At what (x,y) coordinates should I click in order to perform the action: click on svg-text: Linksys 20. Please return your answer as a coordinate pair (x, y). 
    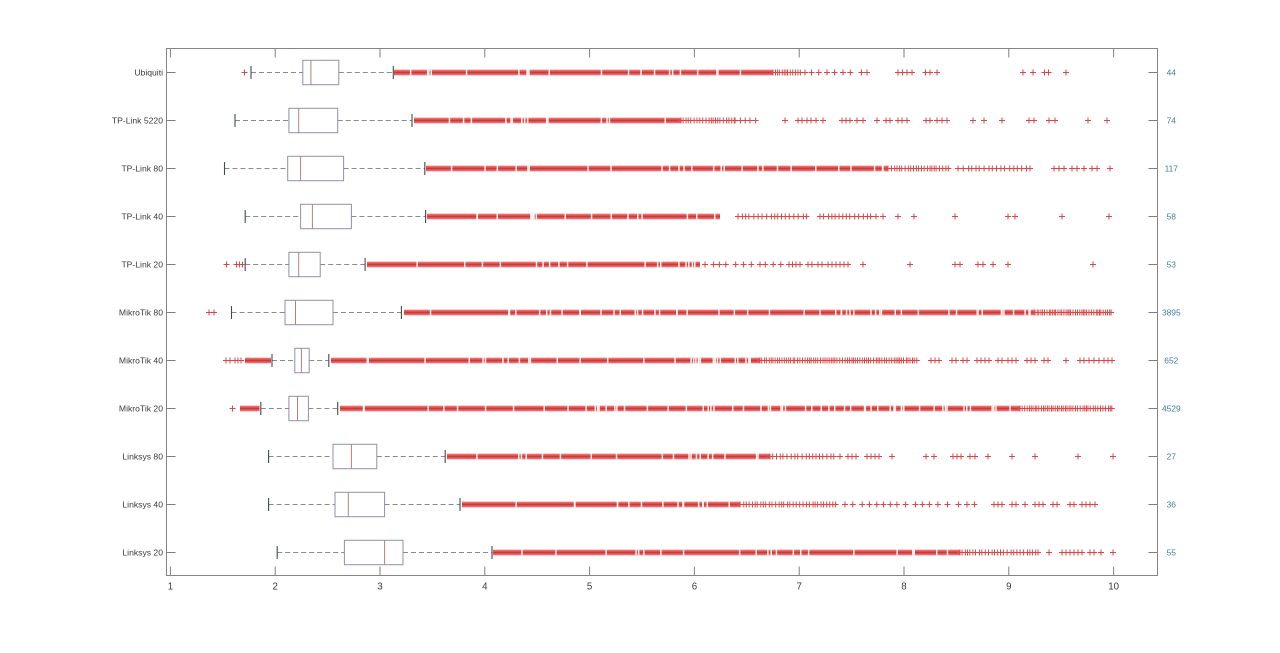
    Looking at the image, I should click on (142, 553).